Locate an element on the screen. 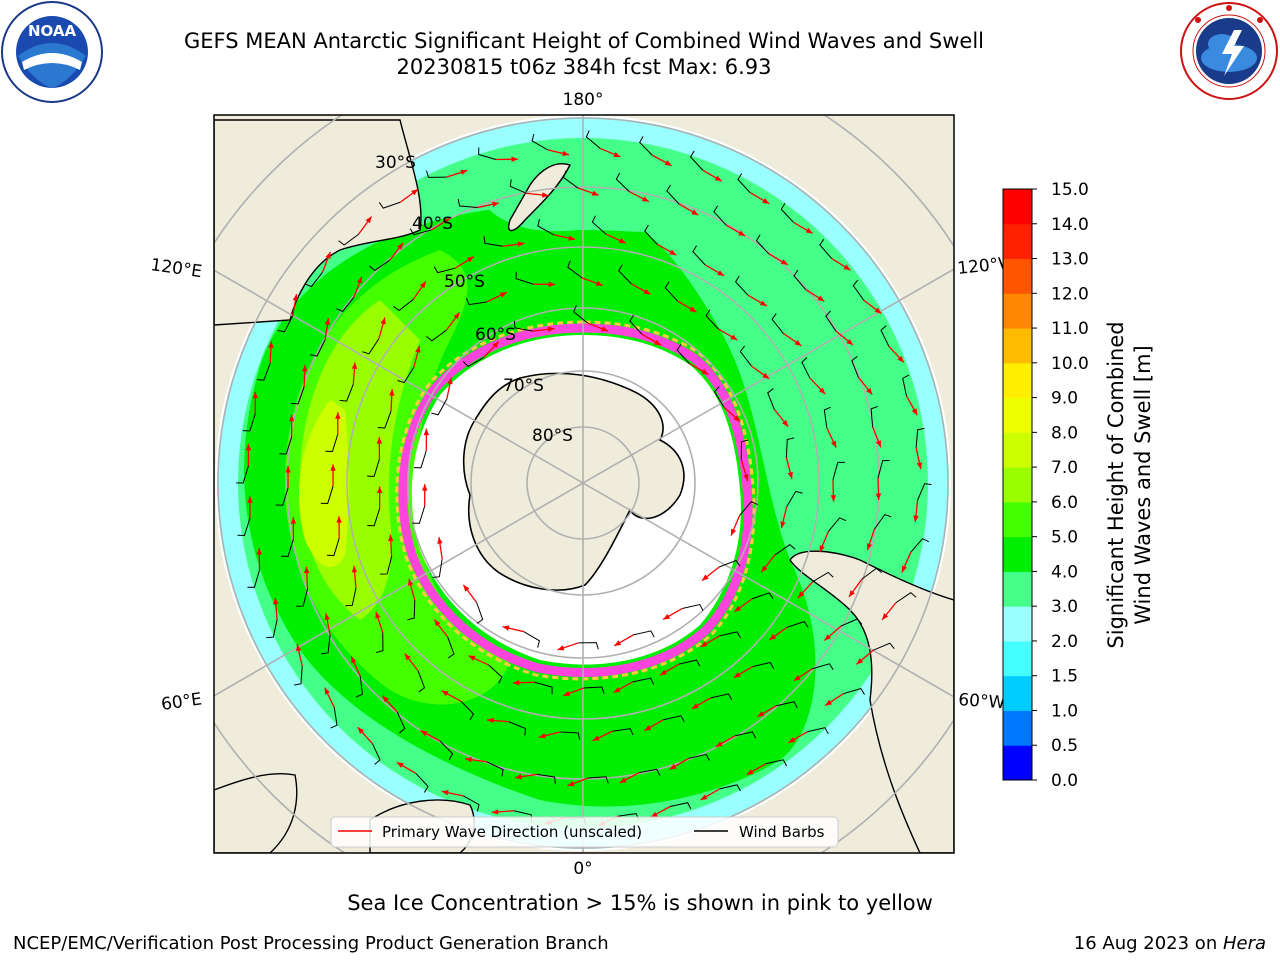 The height and width of the screenshot is (960, 1280). colorbar-tick-label: 5.0 is located at coordinates (1064, 538).